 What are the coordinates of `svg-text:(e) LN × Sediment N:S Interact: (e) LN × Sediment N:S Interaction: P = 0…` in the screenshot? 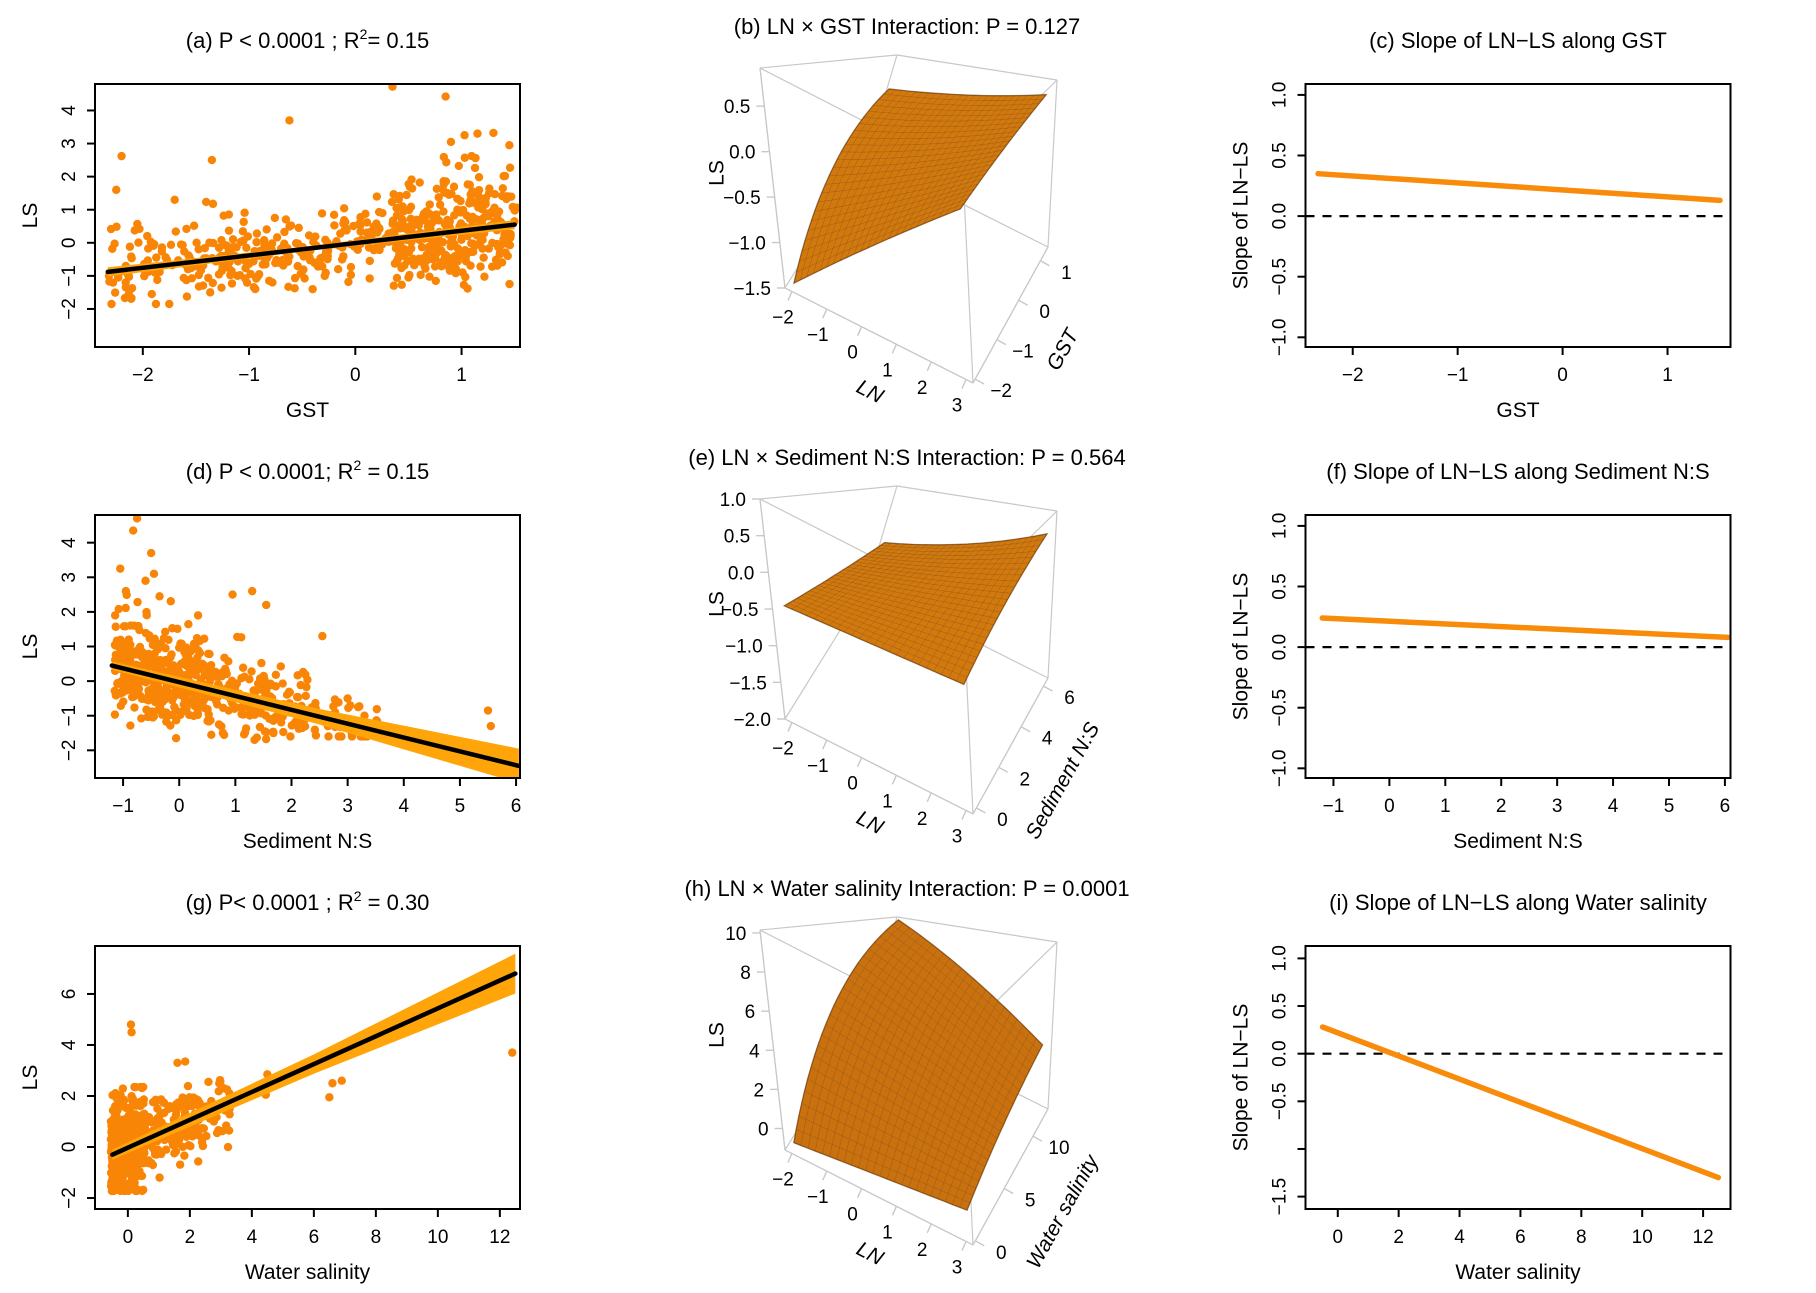 It's located at (906, 457).